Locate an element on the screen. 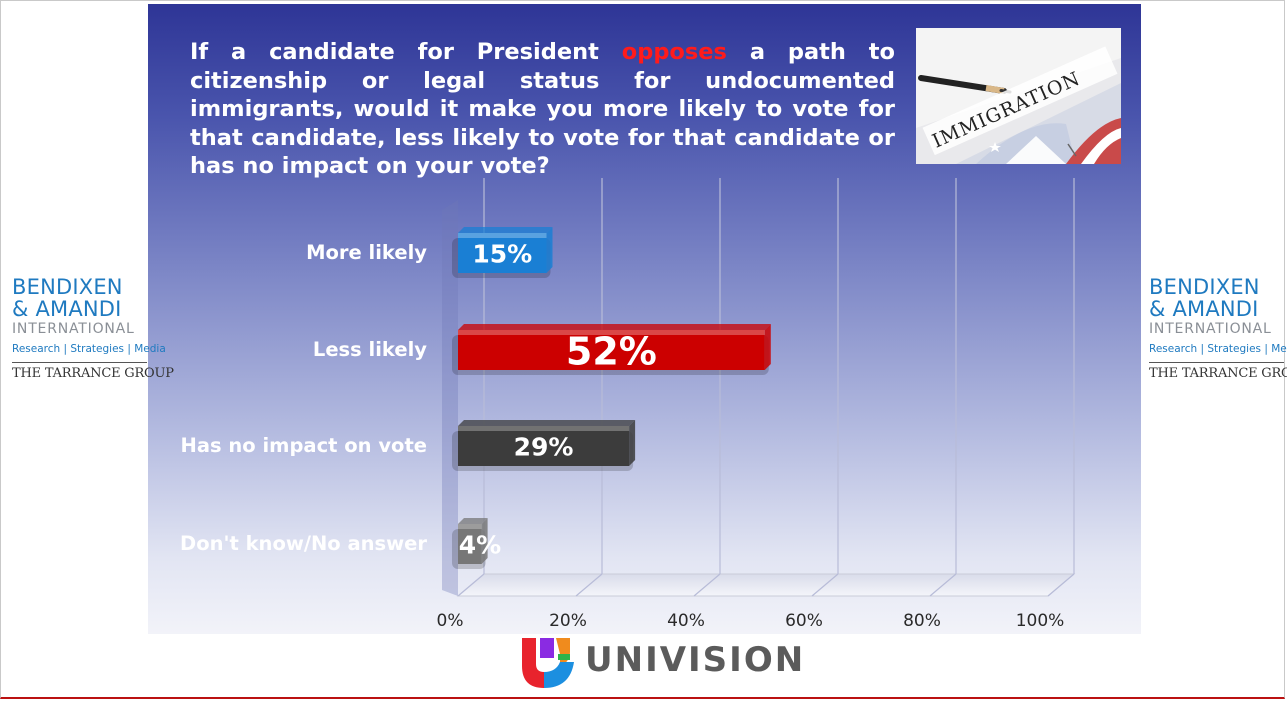 Image resolution: width=1287 pixels, height=701 pixels. value-label: 52% is located at coordinates (611, 351).